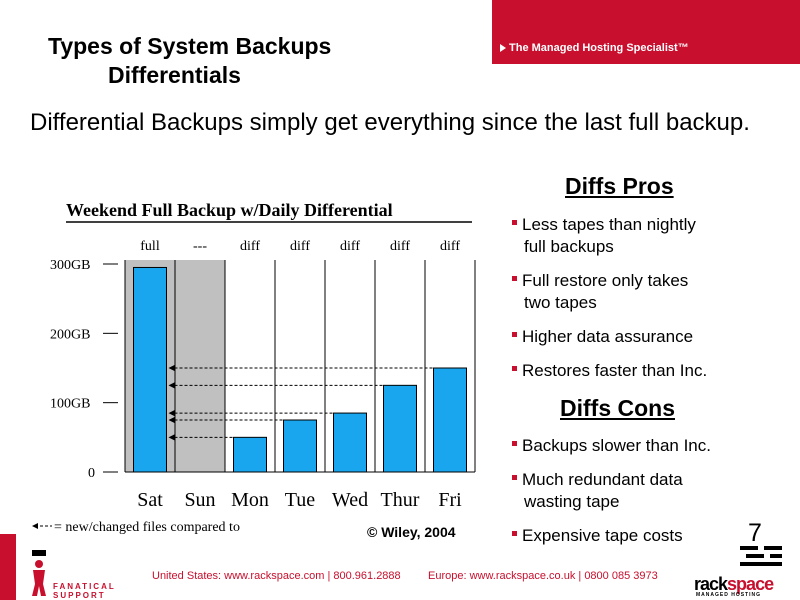  What do you see at coordinates (147, 527) in the screenshot?
I see `chart-legend: = new/changed files compared to` at bounding box center [147, 527].